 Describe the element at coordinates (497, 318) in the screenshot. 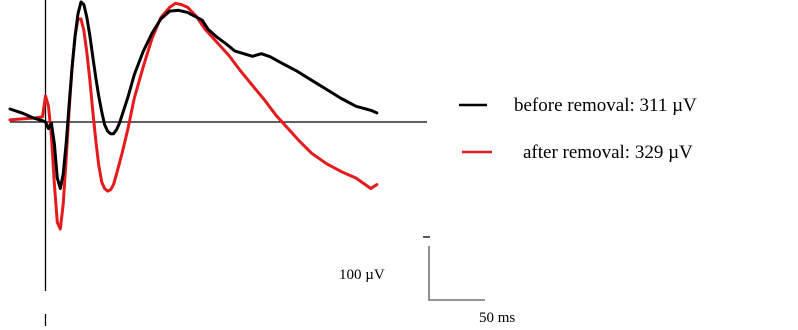

I see `scale-bar-time-label: 50 ms` at that location.